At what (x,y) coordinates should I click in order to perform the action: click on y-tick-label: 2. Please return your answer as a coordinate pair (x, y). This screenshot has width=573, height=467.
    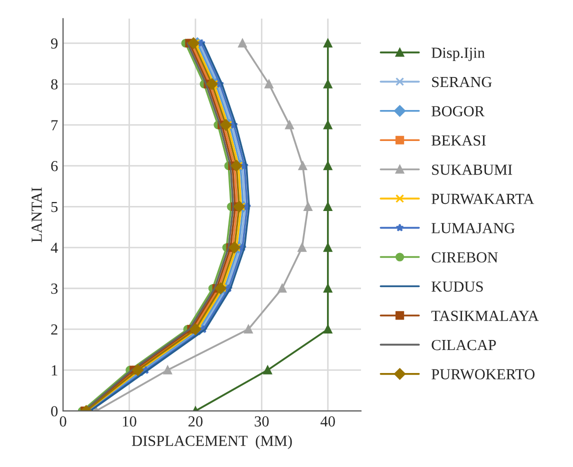
    Looking at the image, I should click on (54, 329).